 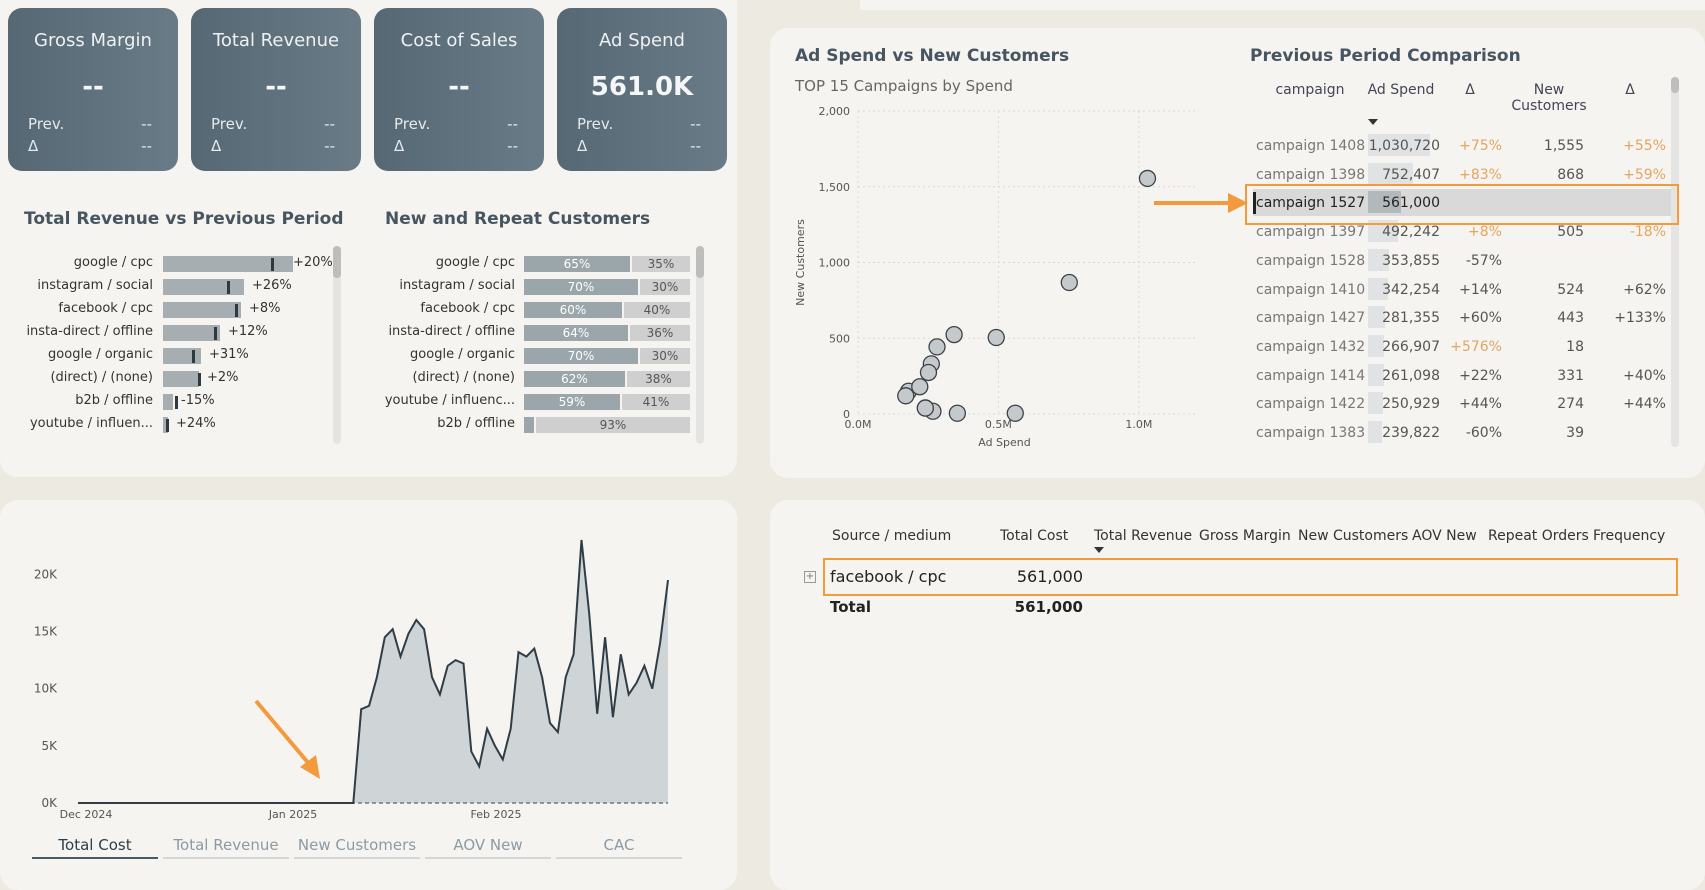 I want to click on kpi-delta-value: --, so click(x=329, y=146).